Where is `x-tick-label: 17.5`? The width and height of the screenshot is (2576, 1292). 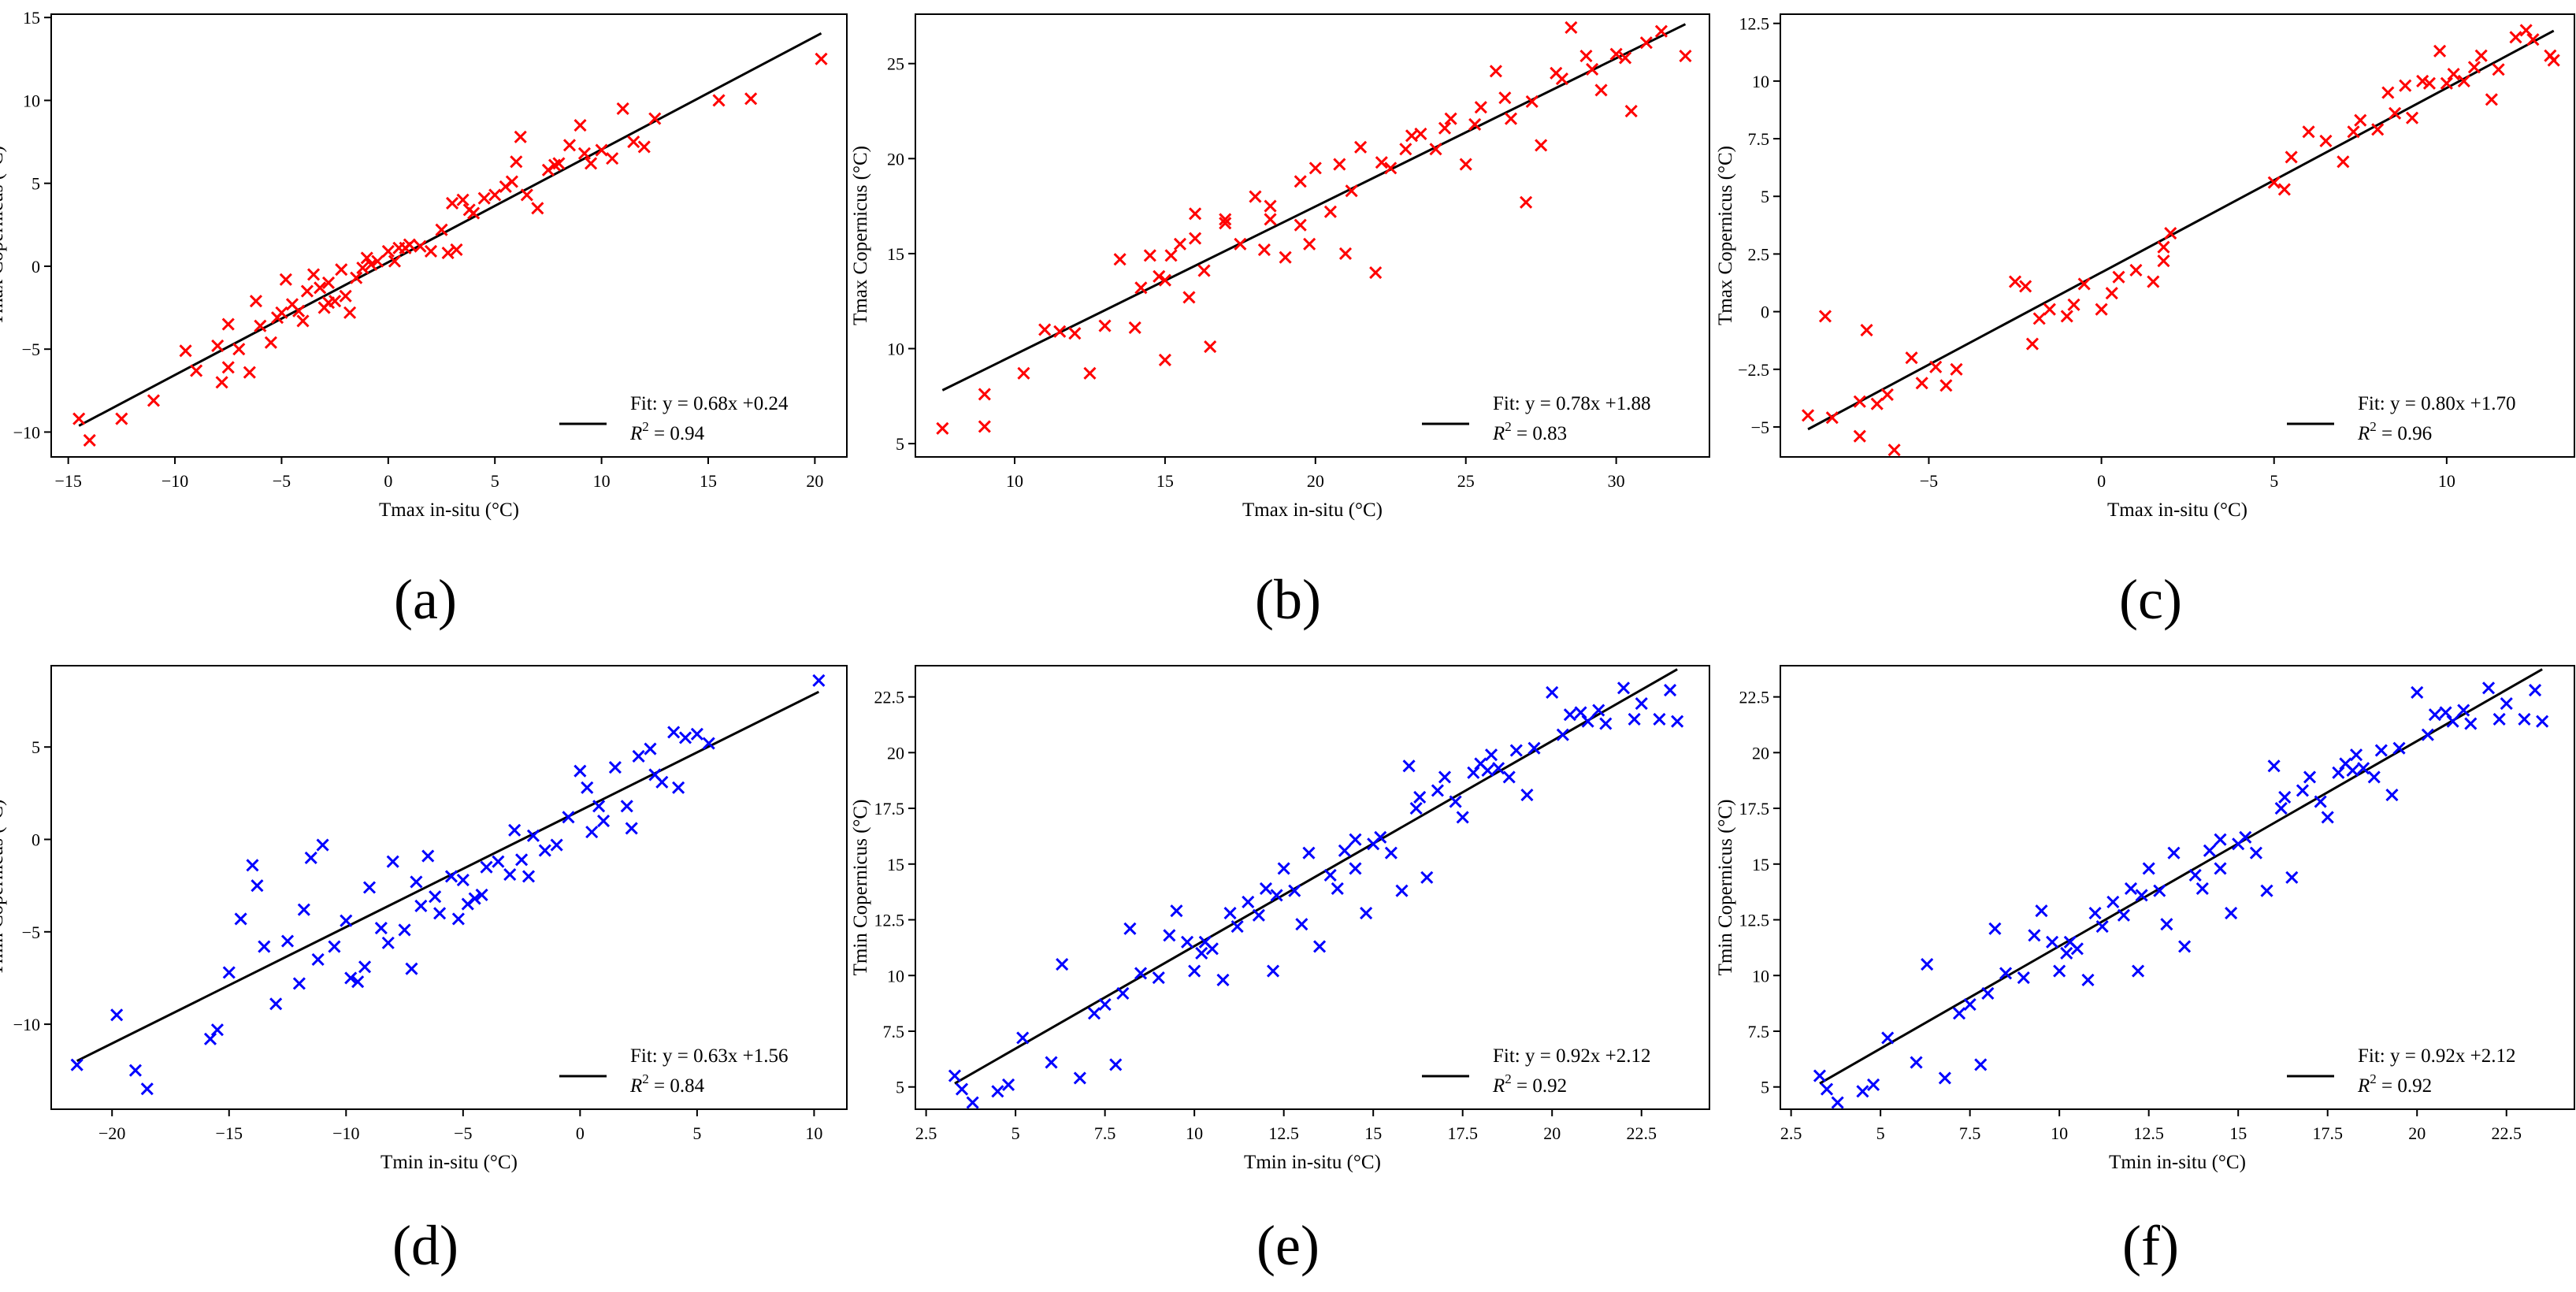
x-tick-label: 17.5 is located at coordinates (1462, 1133).